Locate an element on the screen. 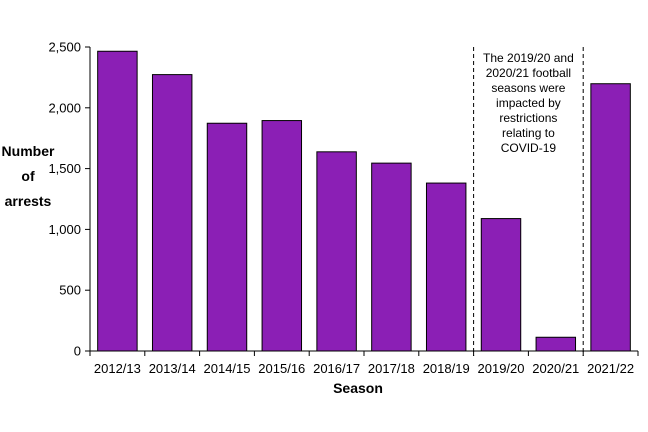 This screenshot has height=432, width=648. annotation-text-line: impacted by is located at coordinates (528, 103).